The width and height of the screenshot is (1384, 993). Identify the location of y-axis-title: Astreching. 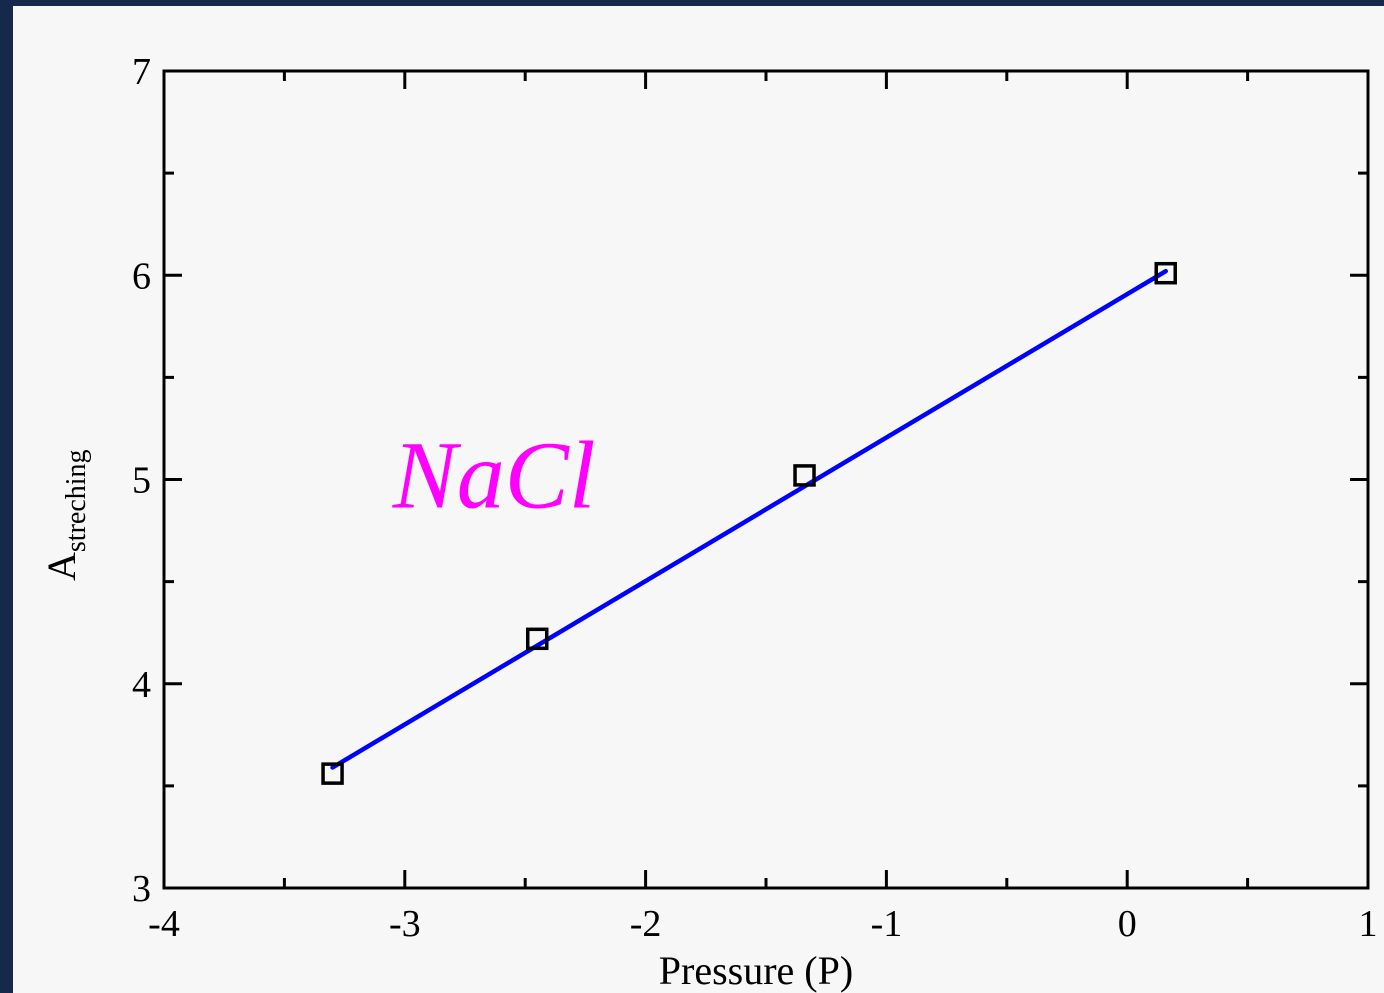
(65, 515).